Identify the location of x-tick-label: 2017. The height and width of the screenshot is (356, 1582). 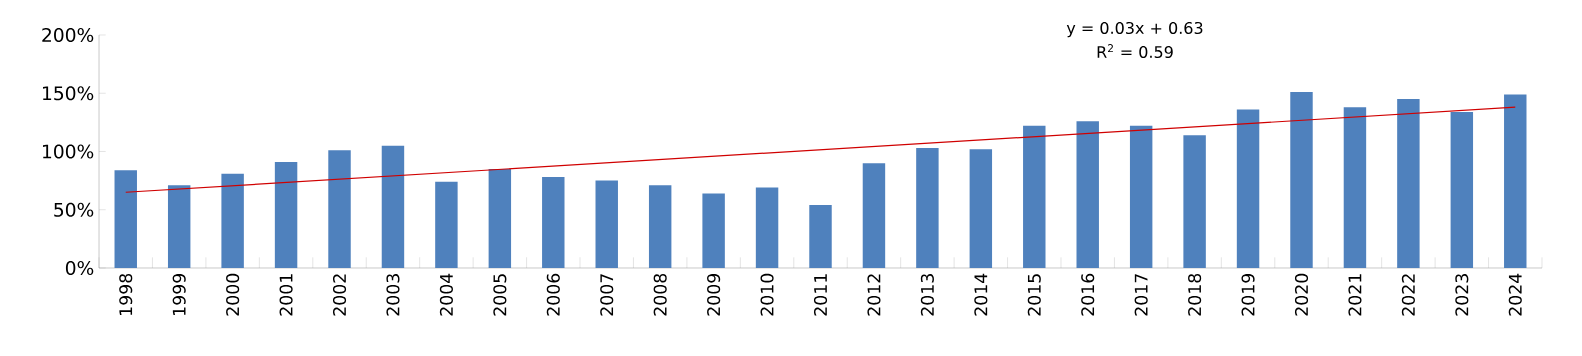
(1141, 295).